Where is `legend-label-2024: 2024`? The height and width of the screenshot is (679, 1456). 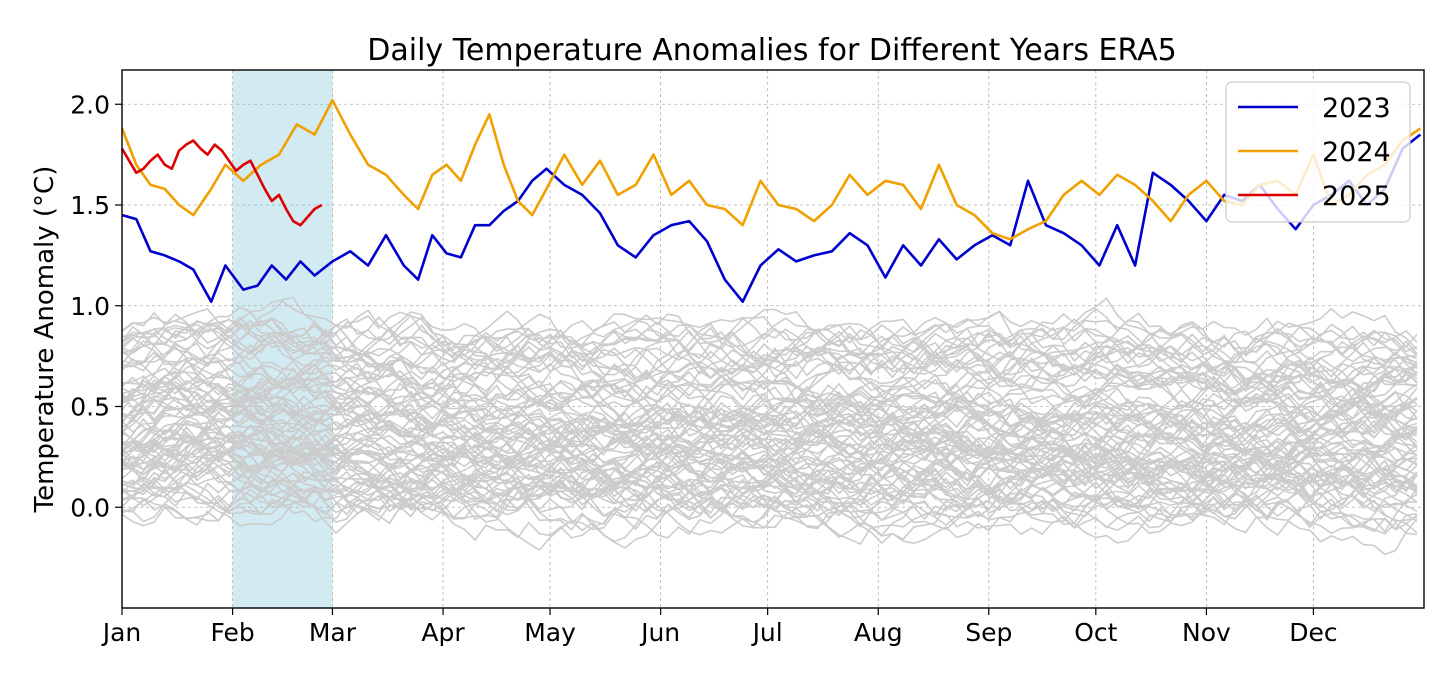 legend-label-2024: 2024 is located at coordinates (1356, 152).